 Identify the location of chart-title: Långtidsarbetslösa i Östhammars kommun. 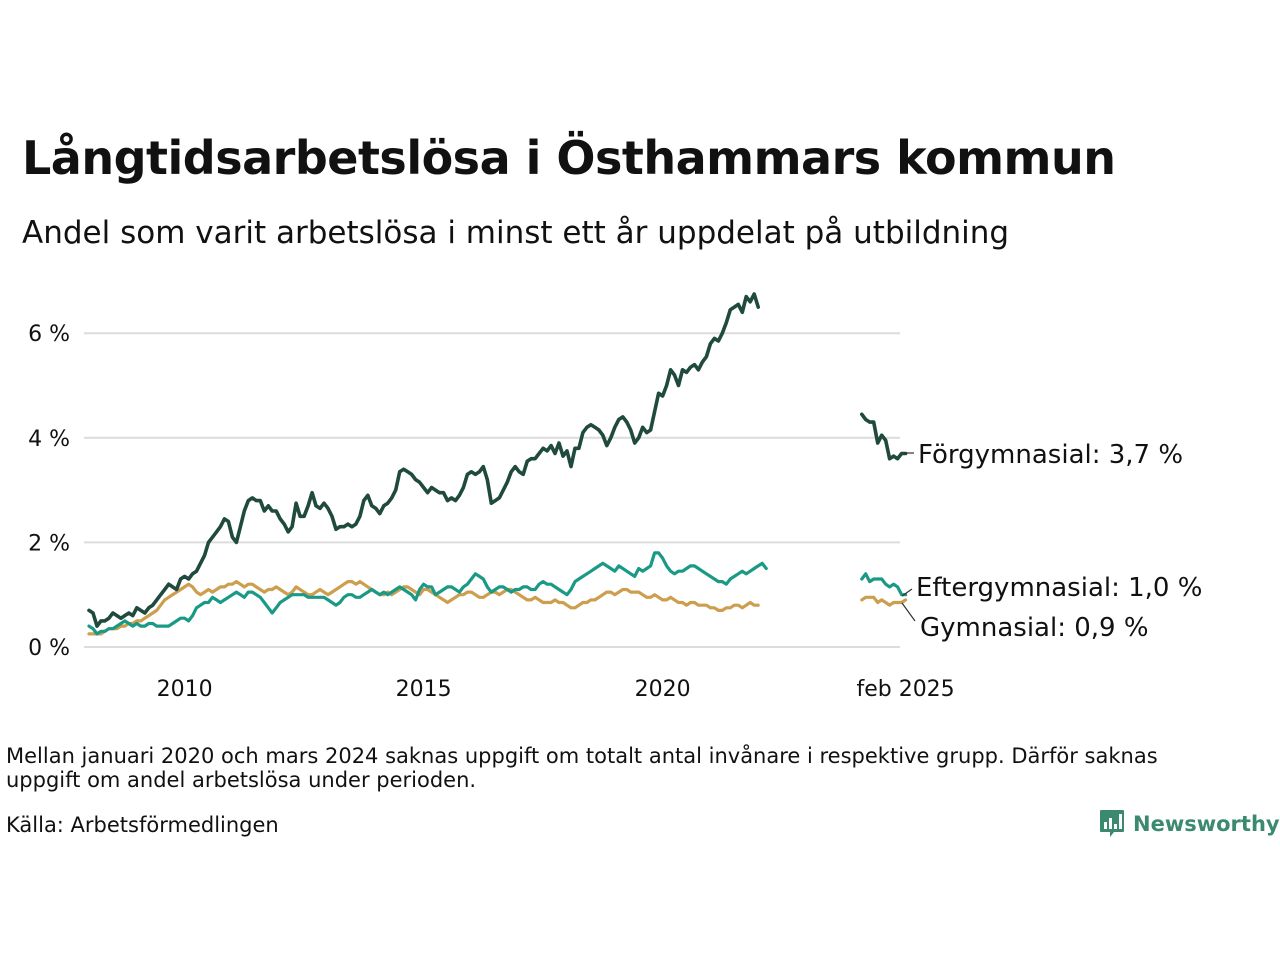
(569, 158).